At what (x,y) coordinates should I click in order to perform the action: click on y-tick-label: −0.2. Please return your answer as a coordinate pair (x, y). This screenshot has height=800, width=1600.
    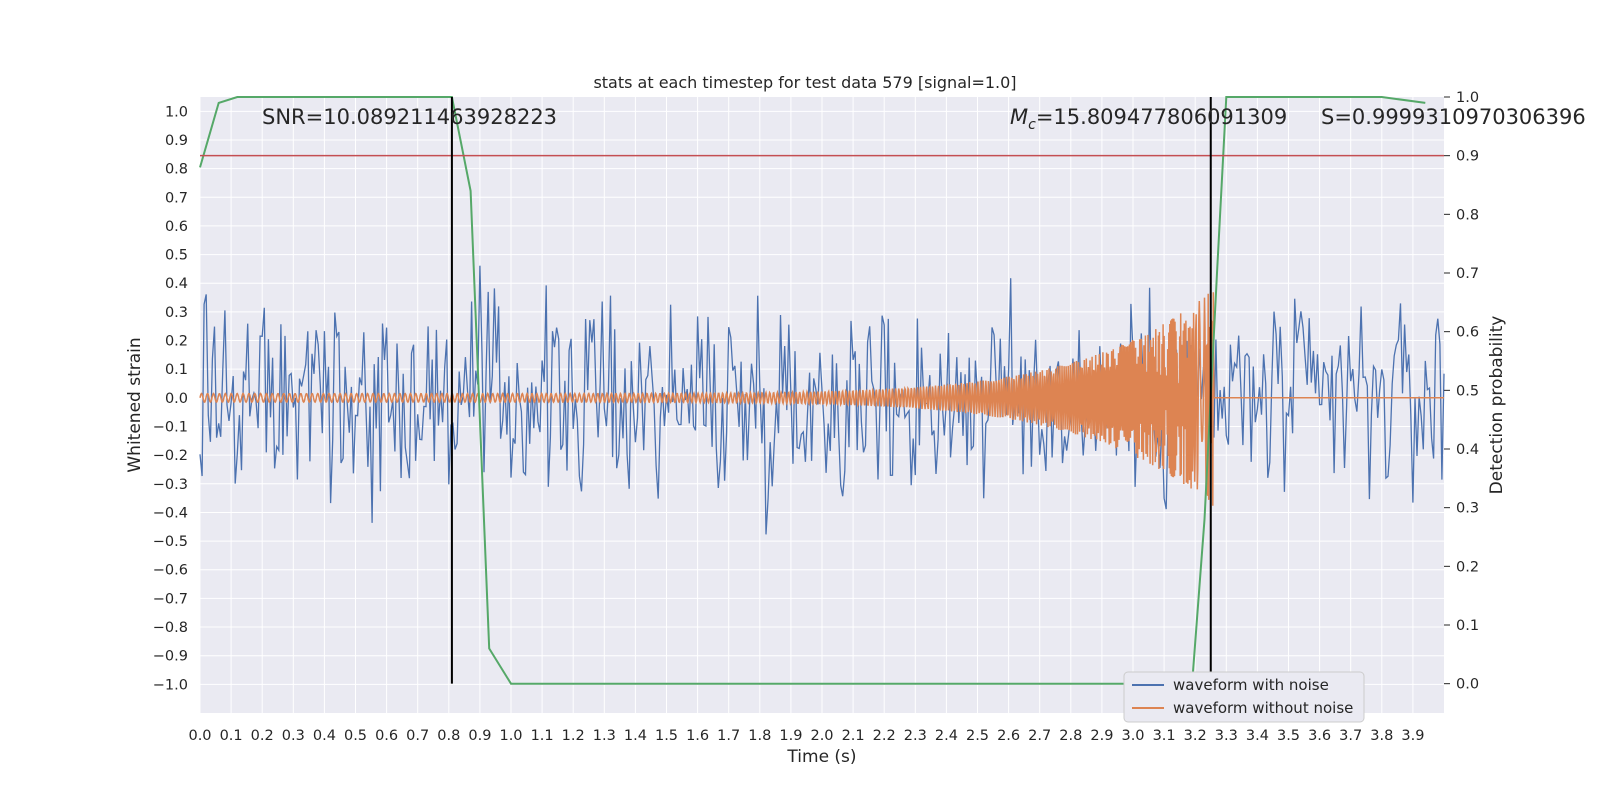
    Looking at the image, I should click on (170, 456).